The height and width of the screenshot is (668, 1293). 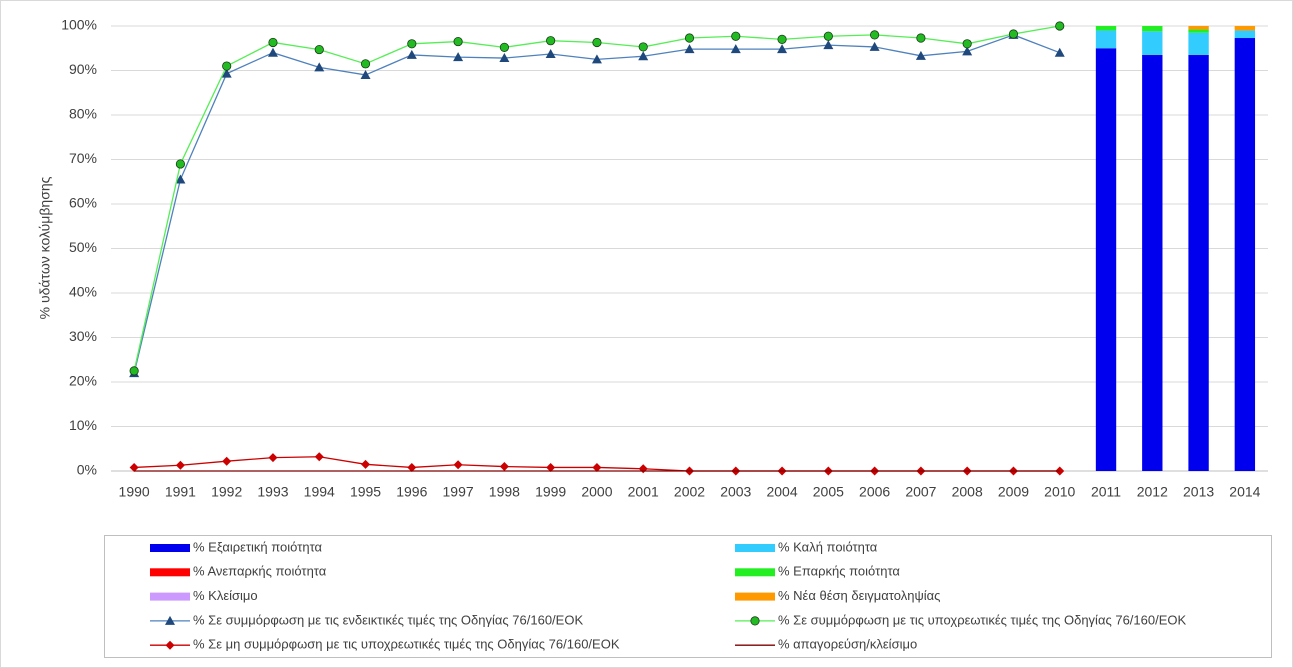 What do you see at coordinates (458, 492) in the screenshot?
I see `x-tick-label: 1997` at bounding box center [458, 492].